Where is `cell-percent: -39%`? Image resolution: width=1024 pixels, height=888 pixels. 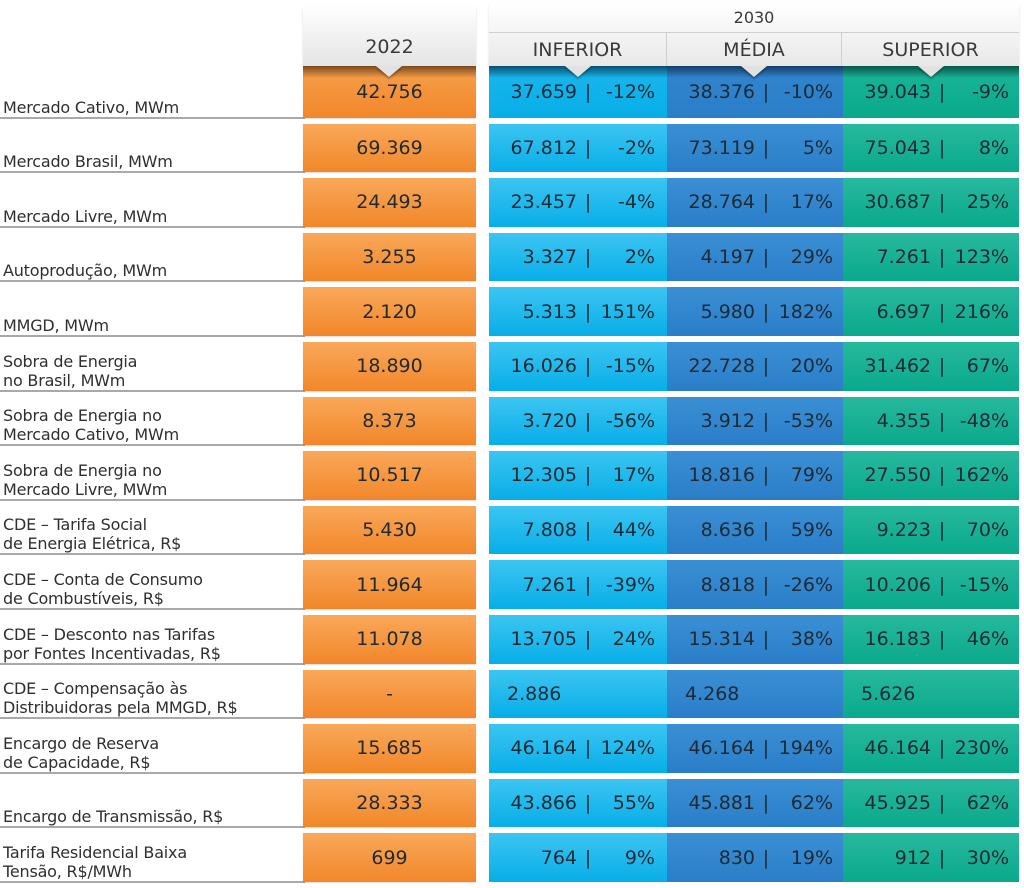 cell-percent: -39% is located at coordinates (630, 584).